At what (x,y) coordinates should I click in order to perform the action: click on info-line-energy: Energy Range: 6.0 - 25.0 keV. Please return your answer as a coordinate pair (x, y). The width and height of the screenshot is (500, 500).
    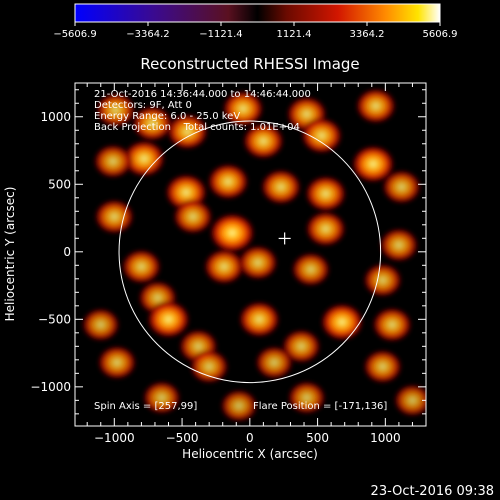
    Looking at the image, I should click on (167, 116).